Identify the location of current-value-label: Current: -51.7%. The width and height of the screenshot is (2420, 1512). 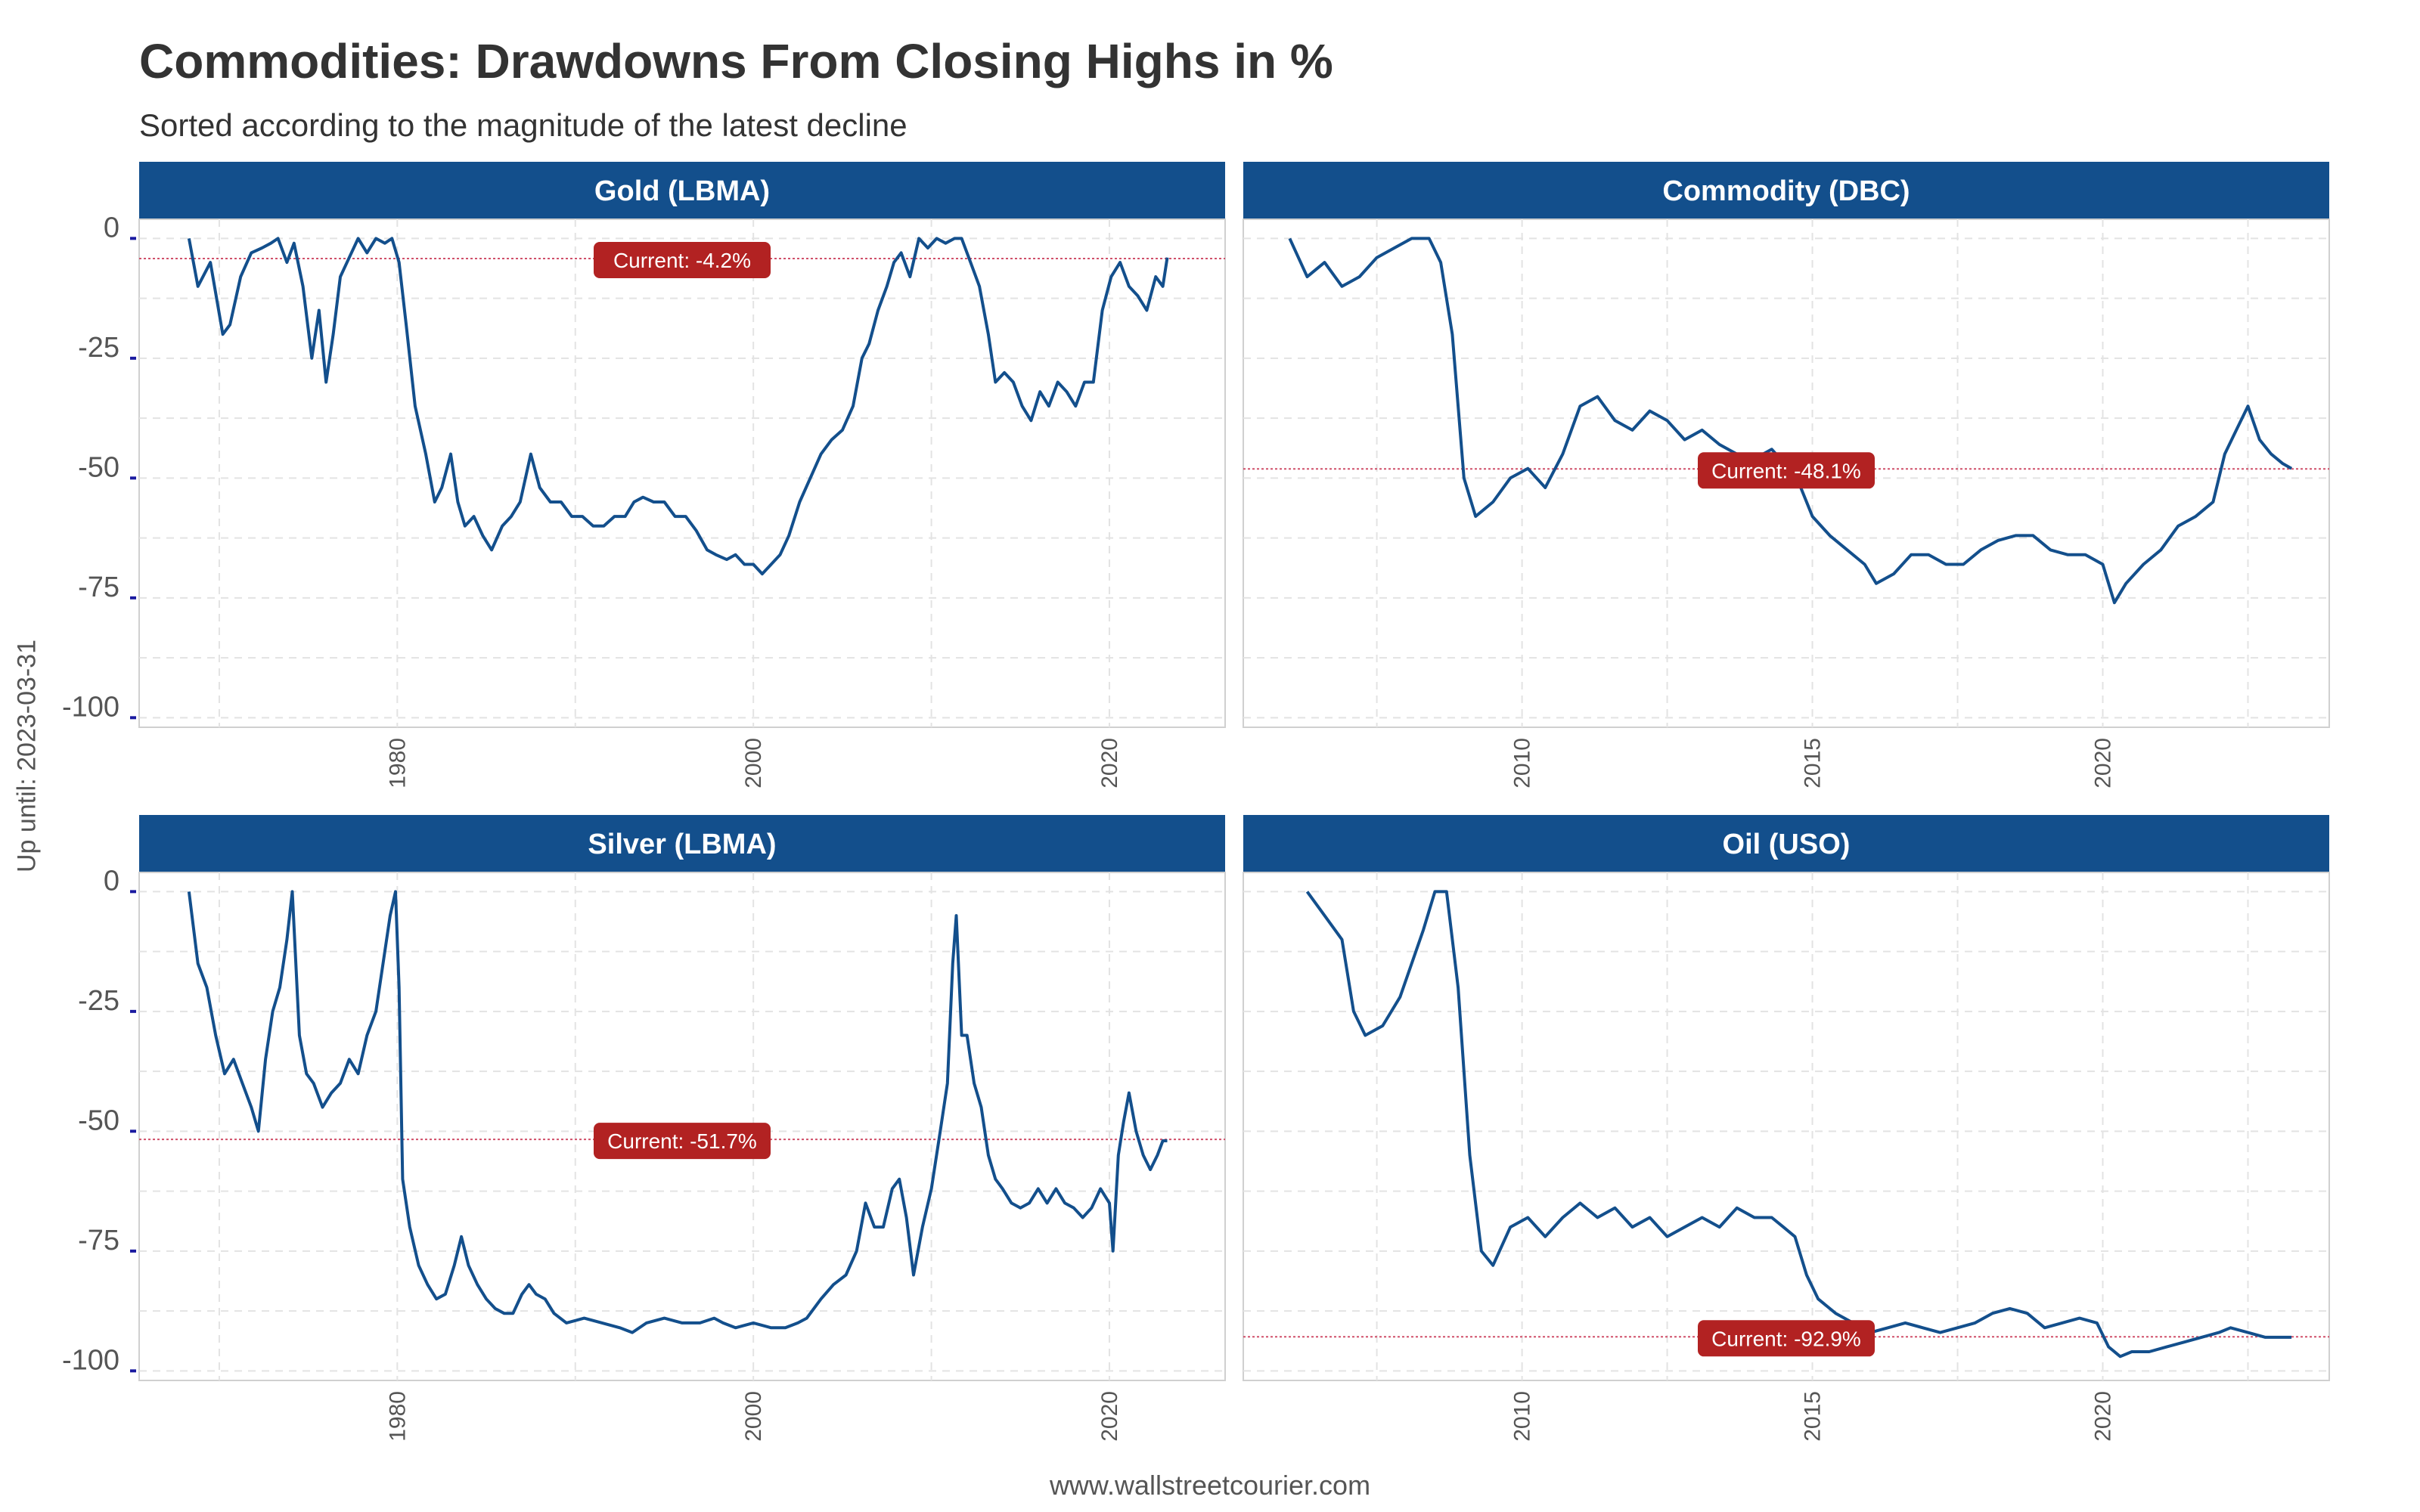
(682, 1141).